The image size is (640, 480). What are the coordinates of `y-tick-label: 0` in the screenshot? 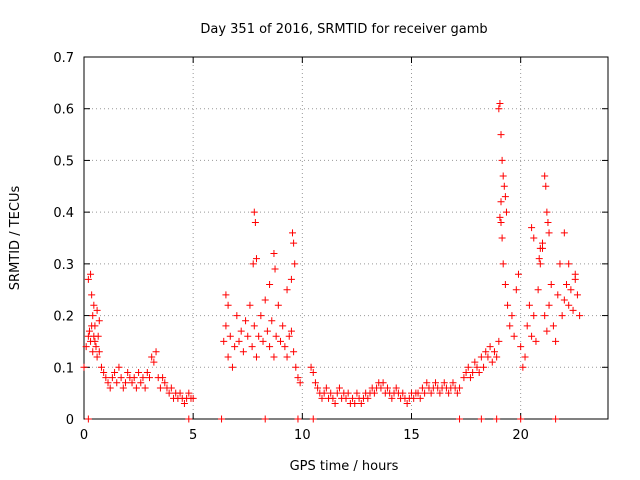 It's located at (70, 420).